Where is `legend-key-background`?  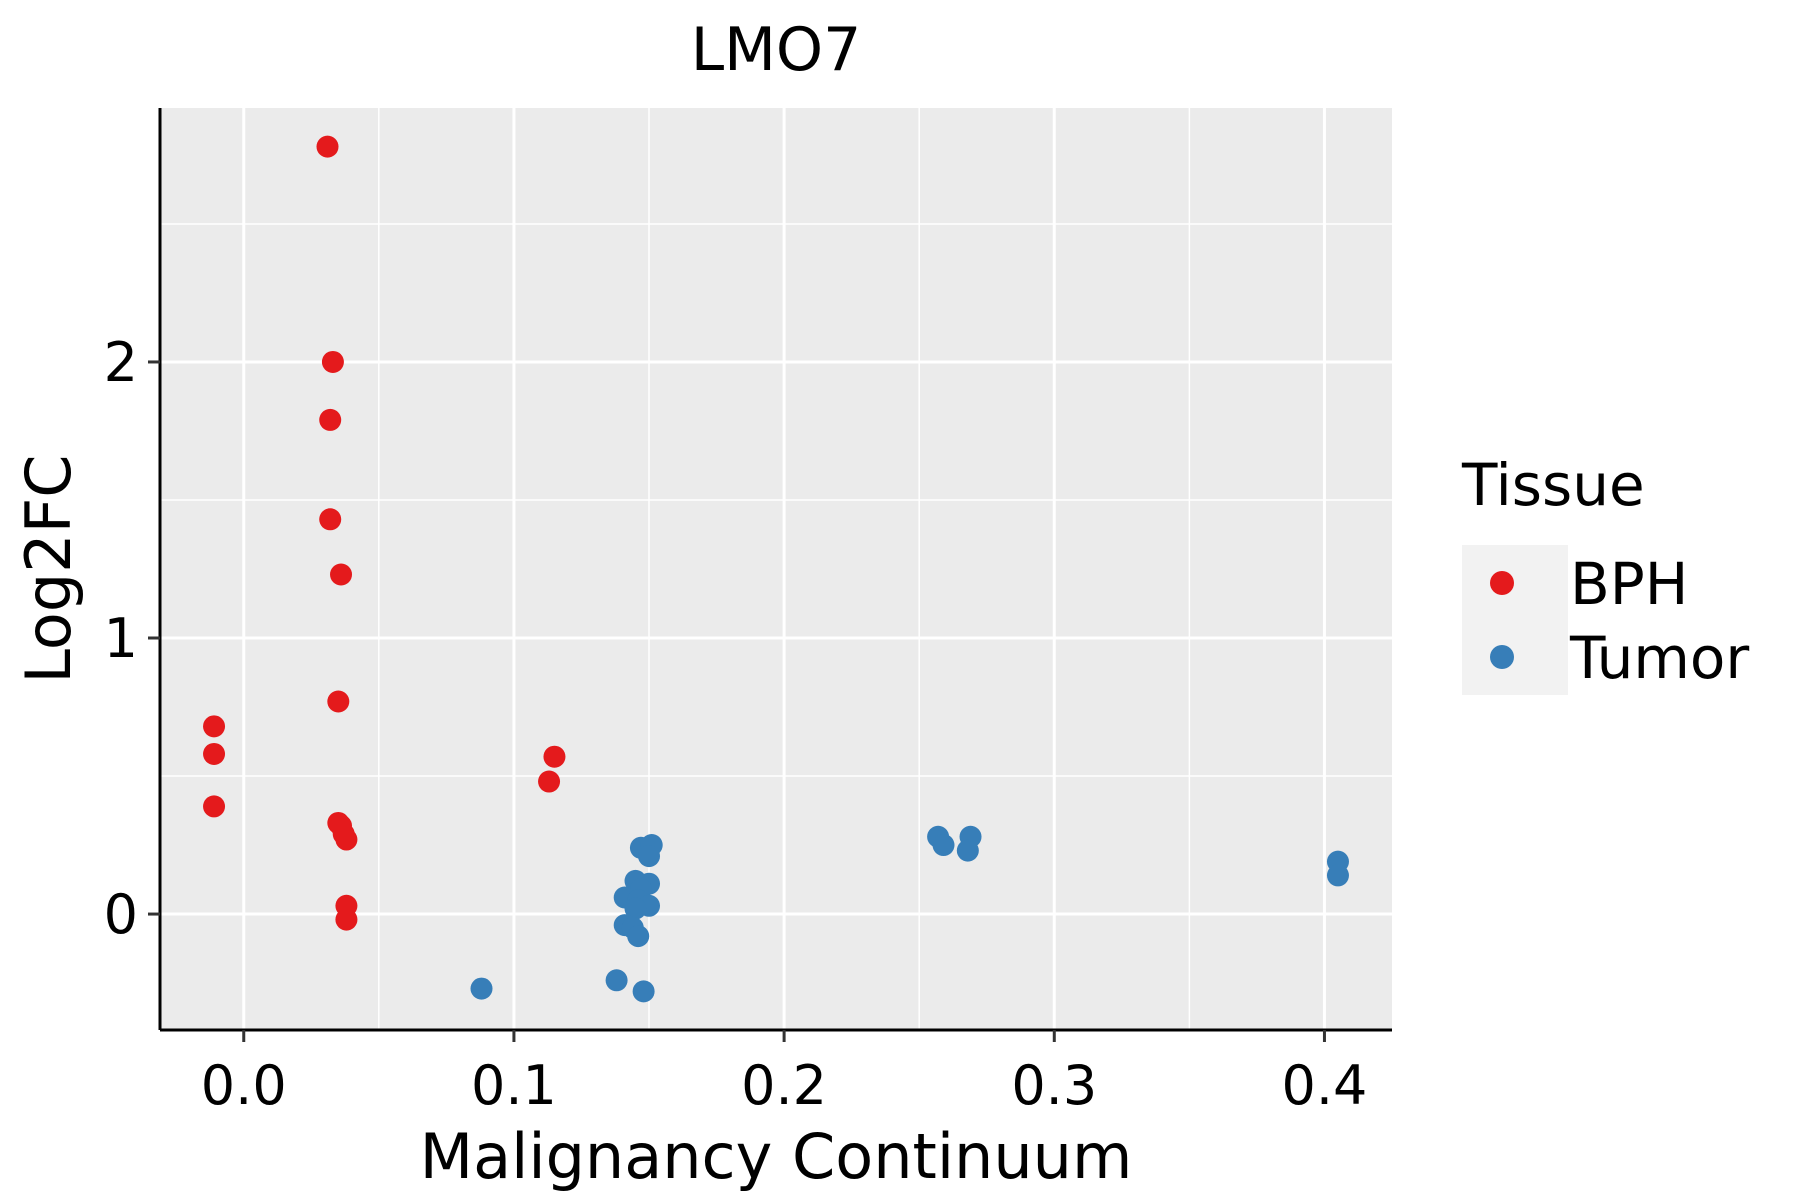 legend-key-background is located at coordinates (1515, 620).